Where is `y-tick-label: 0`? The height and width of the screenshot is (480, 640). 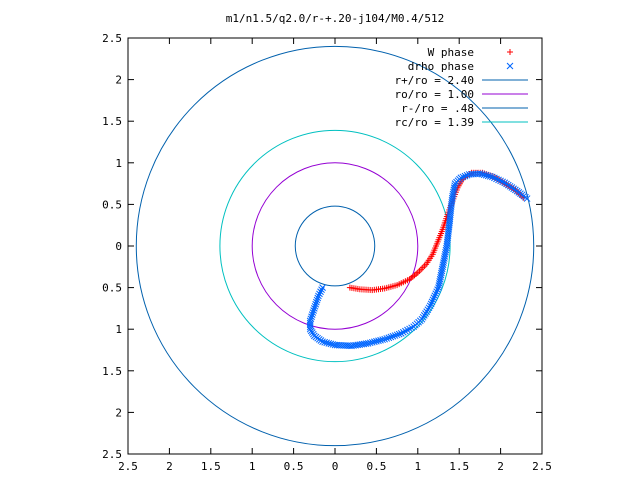
y-tick-label: 0 is located at coordinates (118, 246).